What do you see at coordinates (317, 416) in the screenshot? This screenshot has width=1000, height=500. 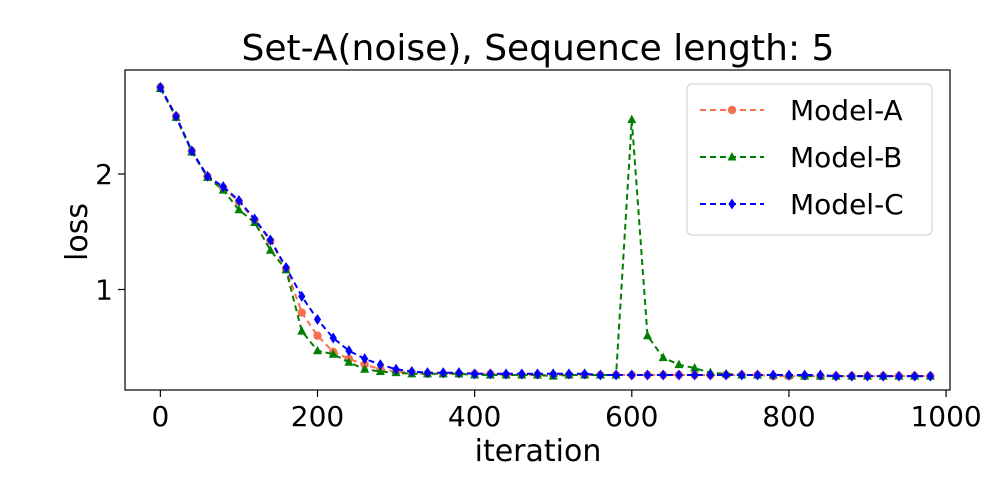 I see `x-tick-label: 200` at bounding box center [317, 416].